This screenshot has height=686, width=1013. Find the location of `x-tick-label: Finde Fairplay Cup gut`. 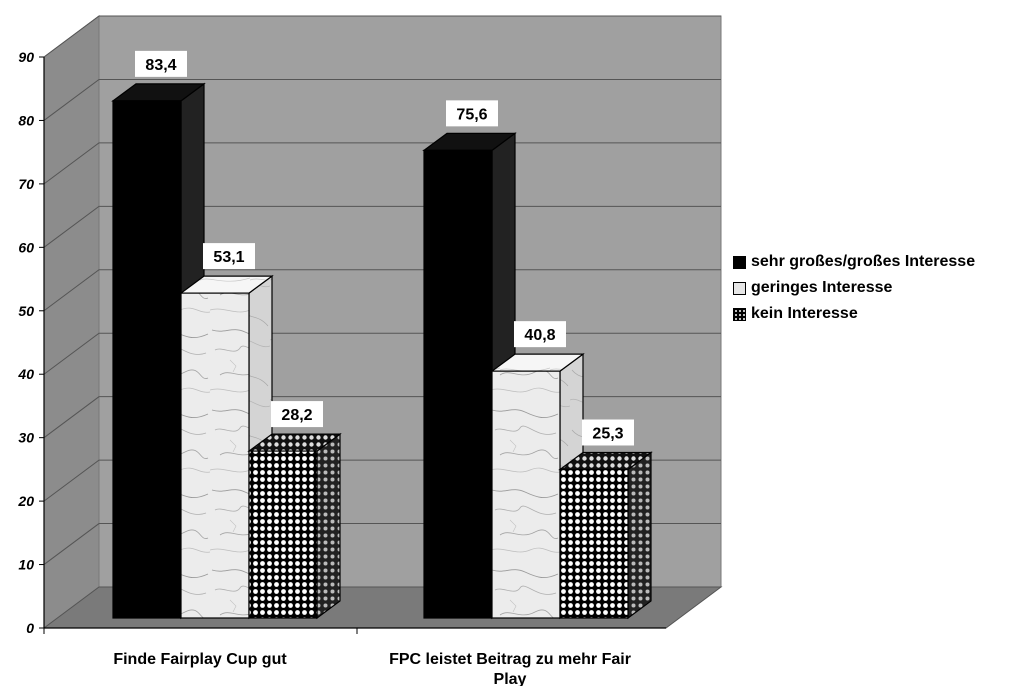

x-tick-label: Finde Fairplay Cup gut is located at coordinates (200, 659).